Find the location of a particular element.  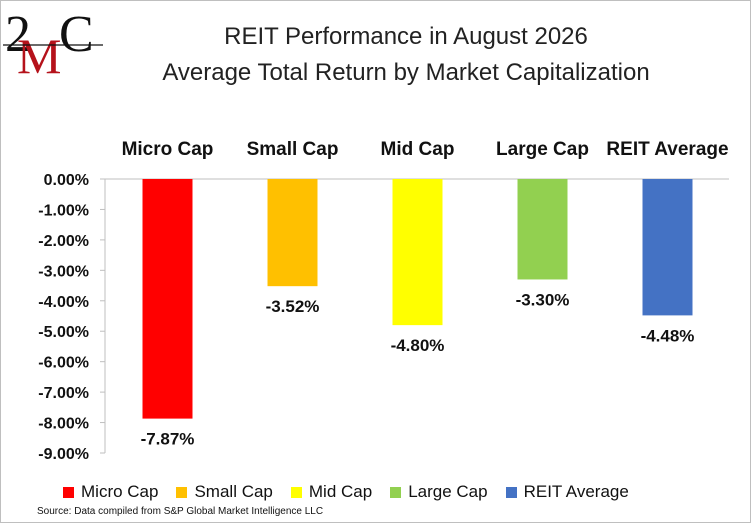

legend-item: Large Cap is located at coordinates (439, 492).